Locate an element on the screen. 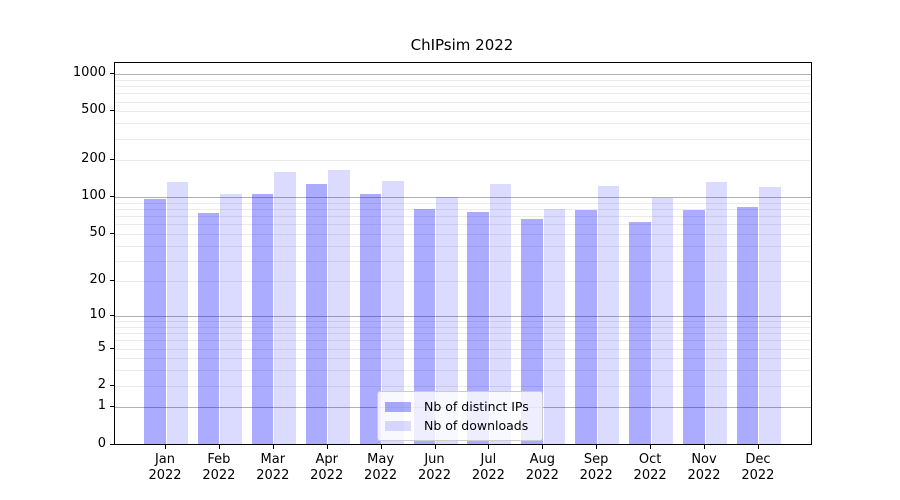  bar-downloads-mar is located at coordinates (285, 307).